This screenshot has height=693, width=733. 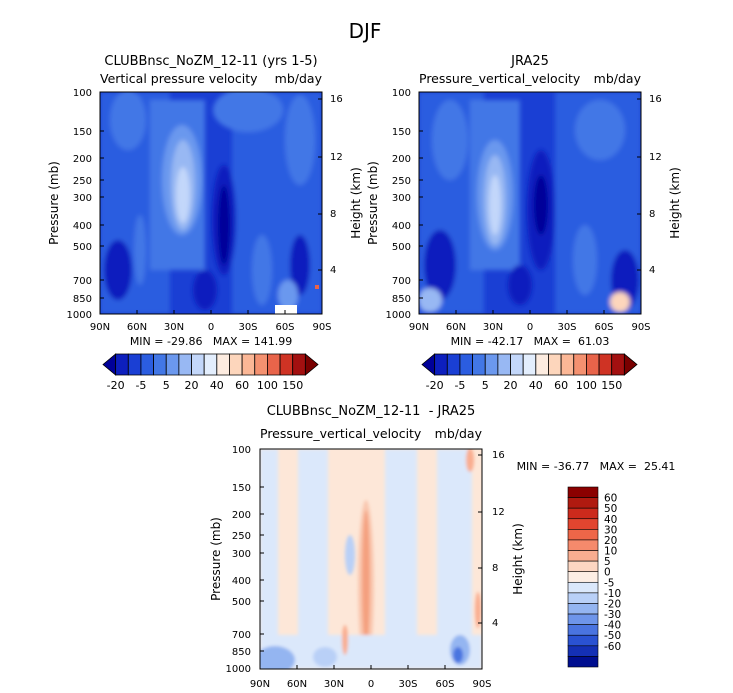 I want to click on min-max-stats: MIN = -42.17 MAX = 61.03, so click(x=530, y=341).